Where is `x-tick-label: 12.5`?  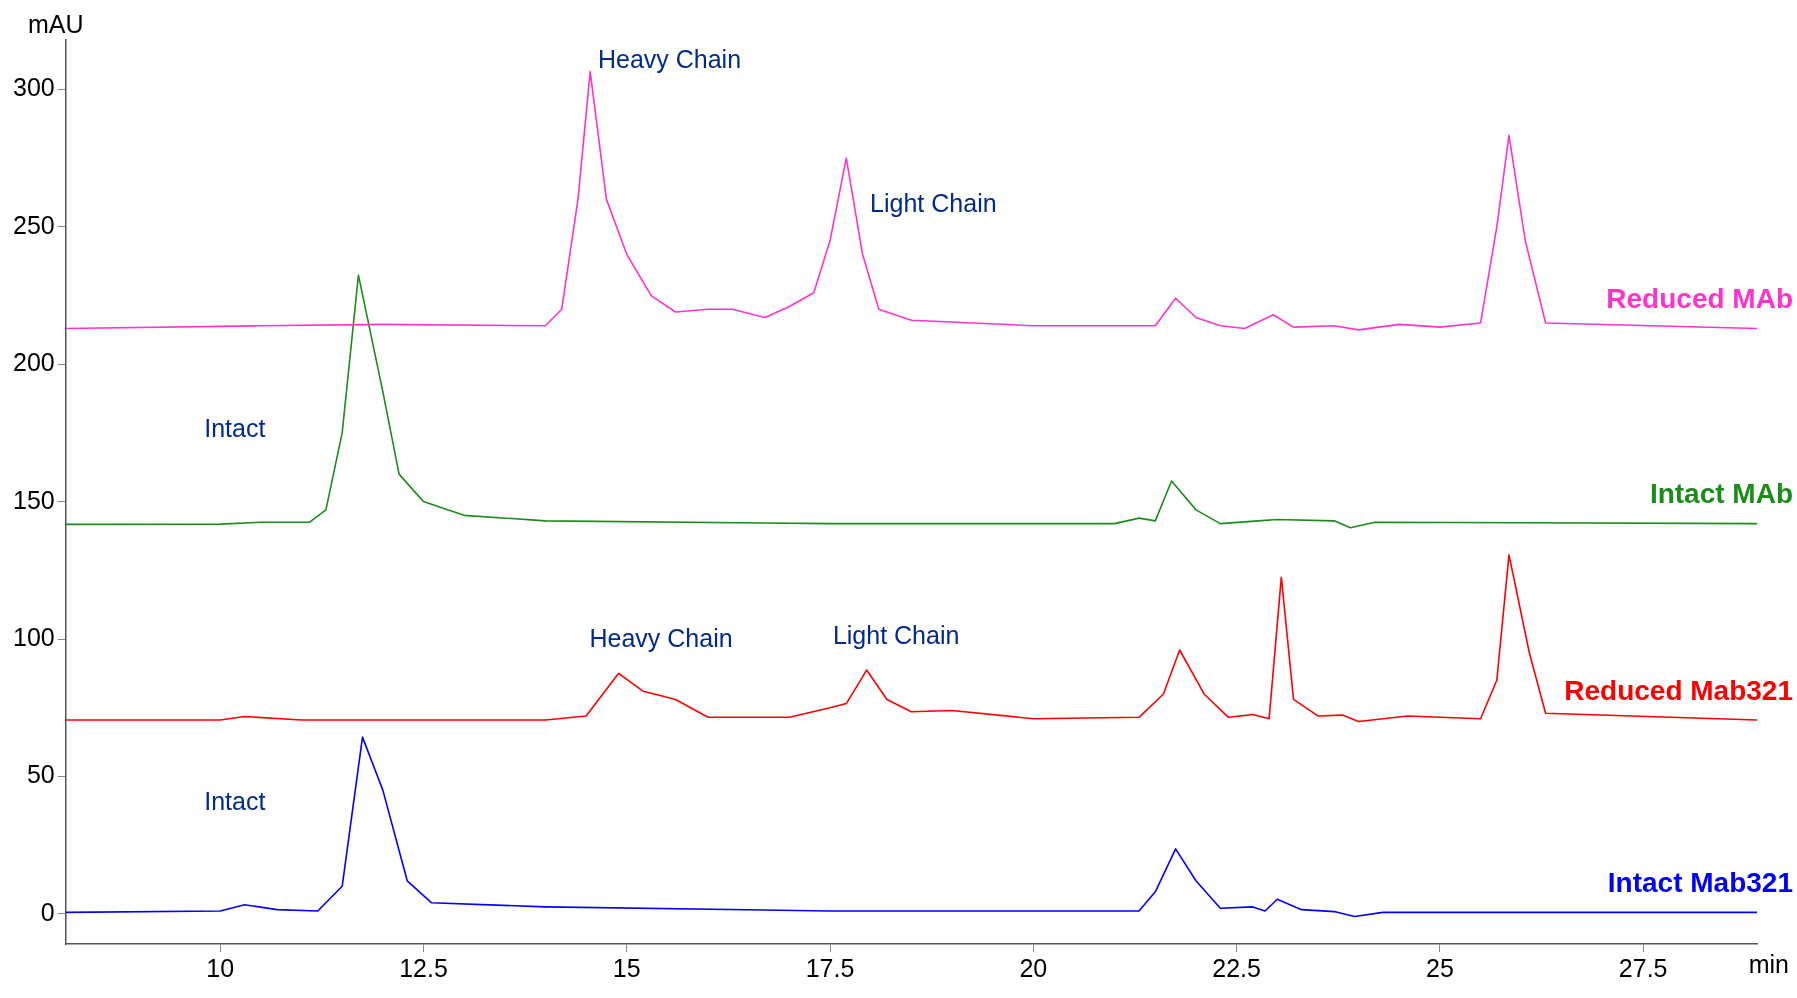 x-tick-label: 12.5 is located at coordinates (423, 967).